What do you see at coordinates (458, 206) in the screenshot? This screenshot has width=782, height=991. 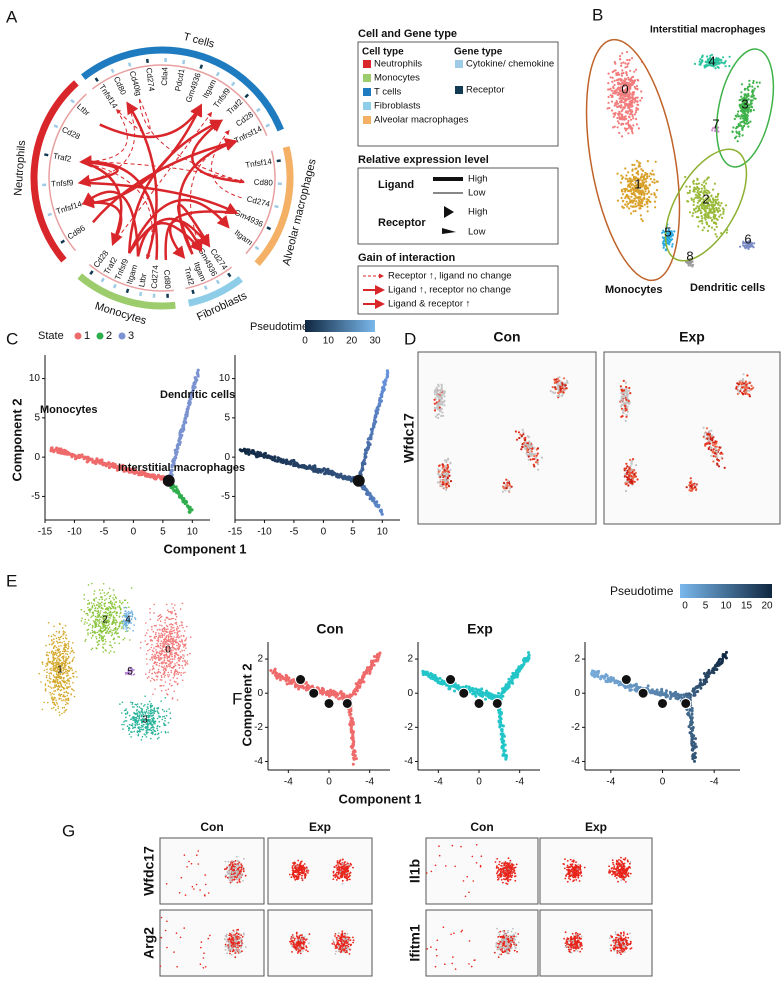 I see `legend-box` at bounding box center [458, 206].